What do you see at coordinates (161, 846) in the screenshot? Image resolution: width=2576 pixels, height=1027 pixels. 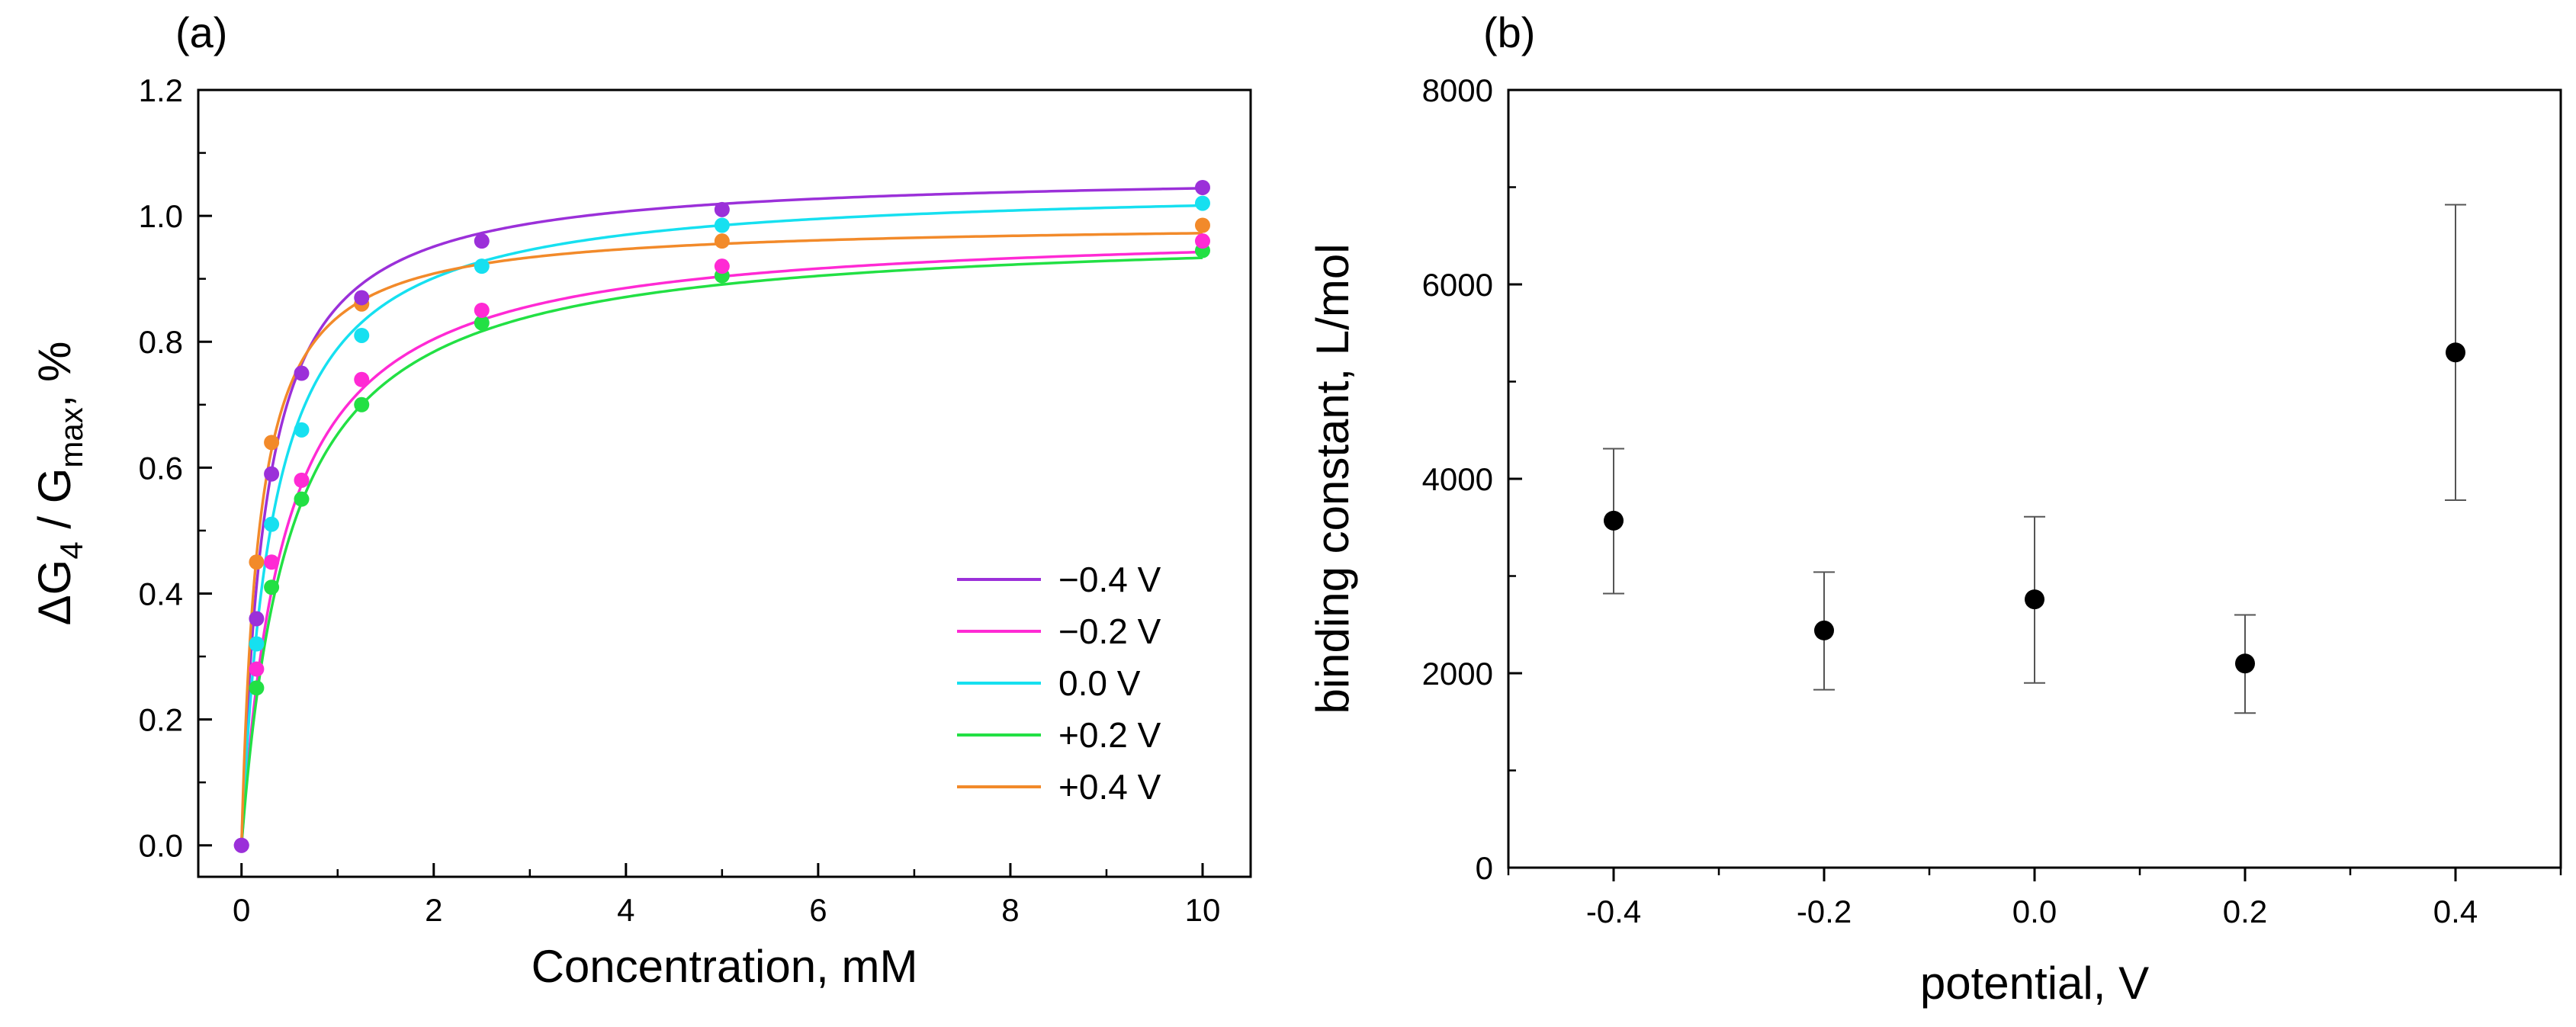 I see `y-tick-label: 0.0` at bounding box center [161, 846].